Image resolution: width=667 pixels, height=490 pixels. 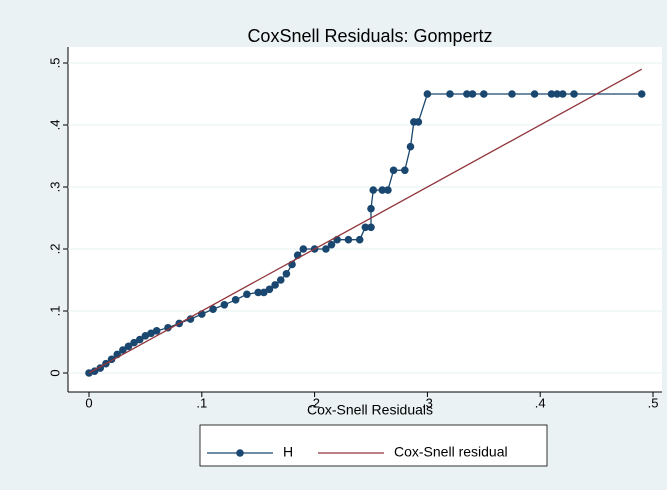 What do you see at coordinates (54, 311) in the screenshot?
I see `y-tick-label: .1` at bounding box center [54, 311].